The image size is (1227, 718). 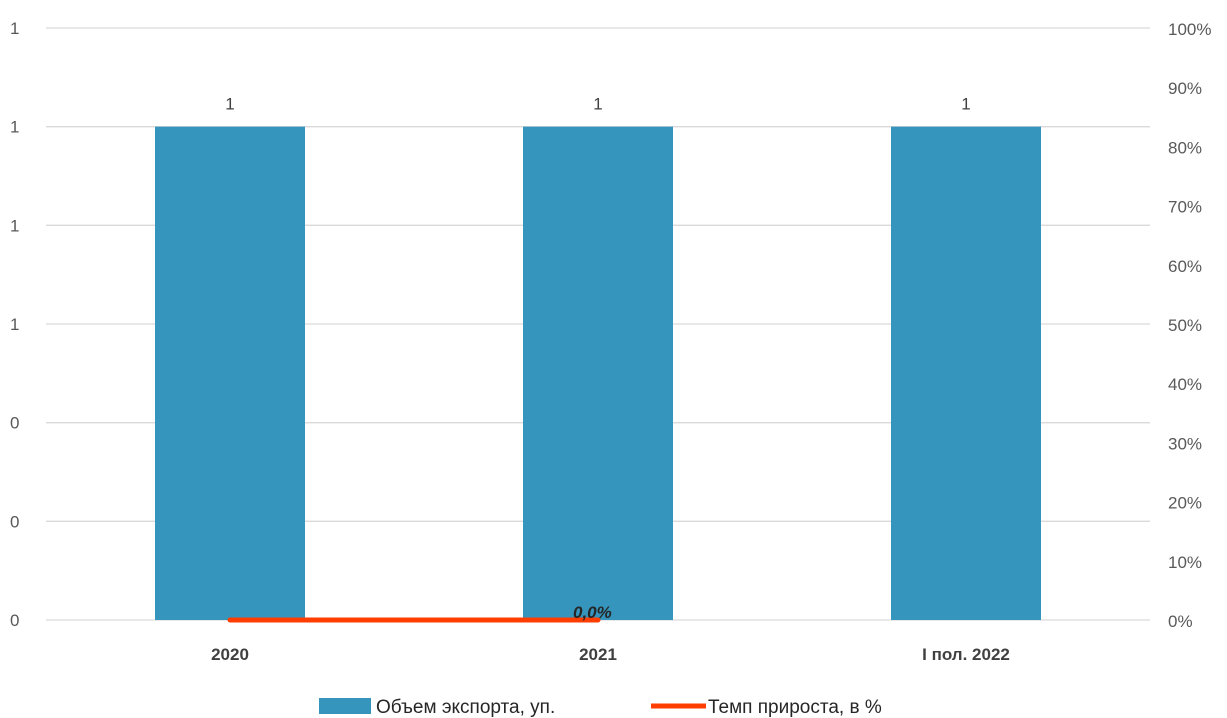 I want to click on right-tick-label: 70%, so click(x=1185, y=207).